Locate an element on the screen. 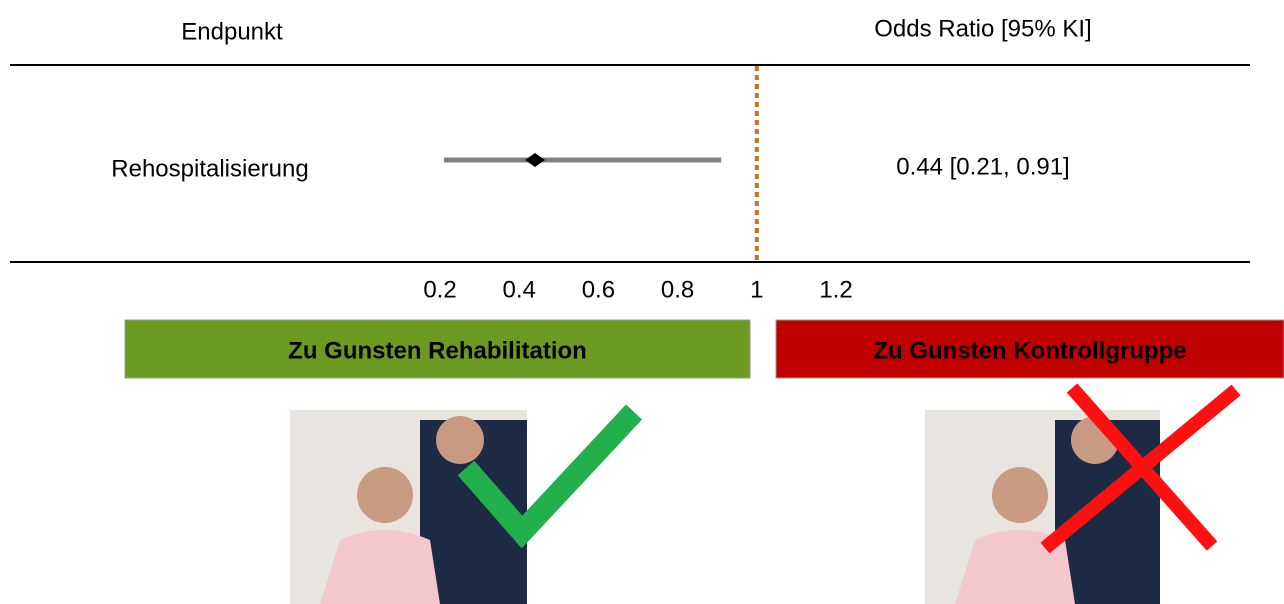 This screenshot has height=604, width=1284. point-estimate is located at coordinates (535, 160).